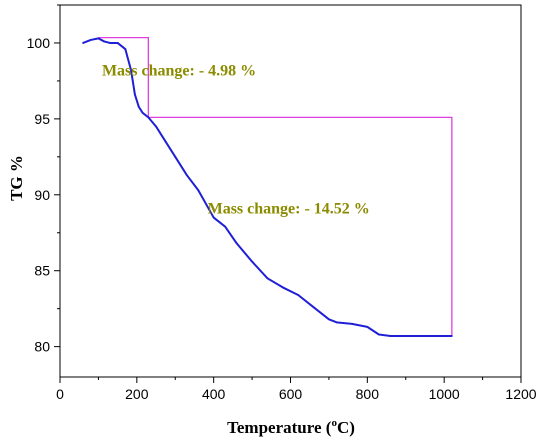 This screenshot has height=440, width=545. I want to click on x-tick-label: 1200, so click(520, 394).